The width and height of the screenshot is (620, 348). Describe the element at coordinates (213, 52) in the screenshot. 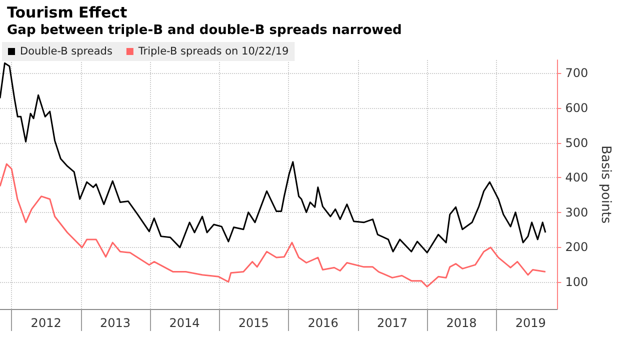

I see `legend-label: Triple-B spreads on 10/22/19` at that location.